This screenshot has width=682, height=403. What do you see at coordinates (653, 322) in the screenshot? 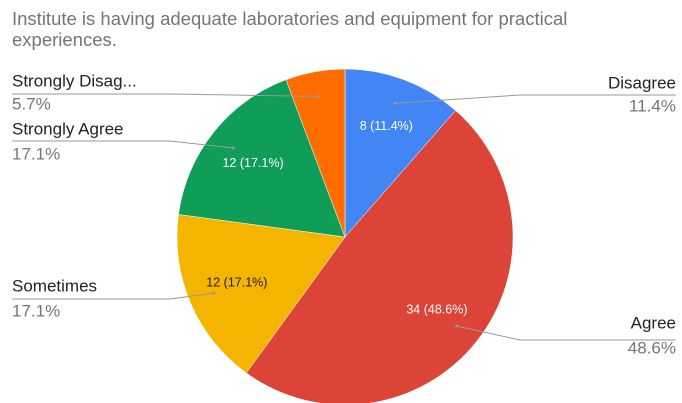
I see `legend-label: Agree` at bounding box center [653, 322].